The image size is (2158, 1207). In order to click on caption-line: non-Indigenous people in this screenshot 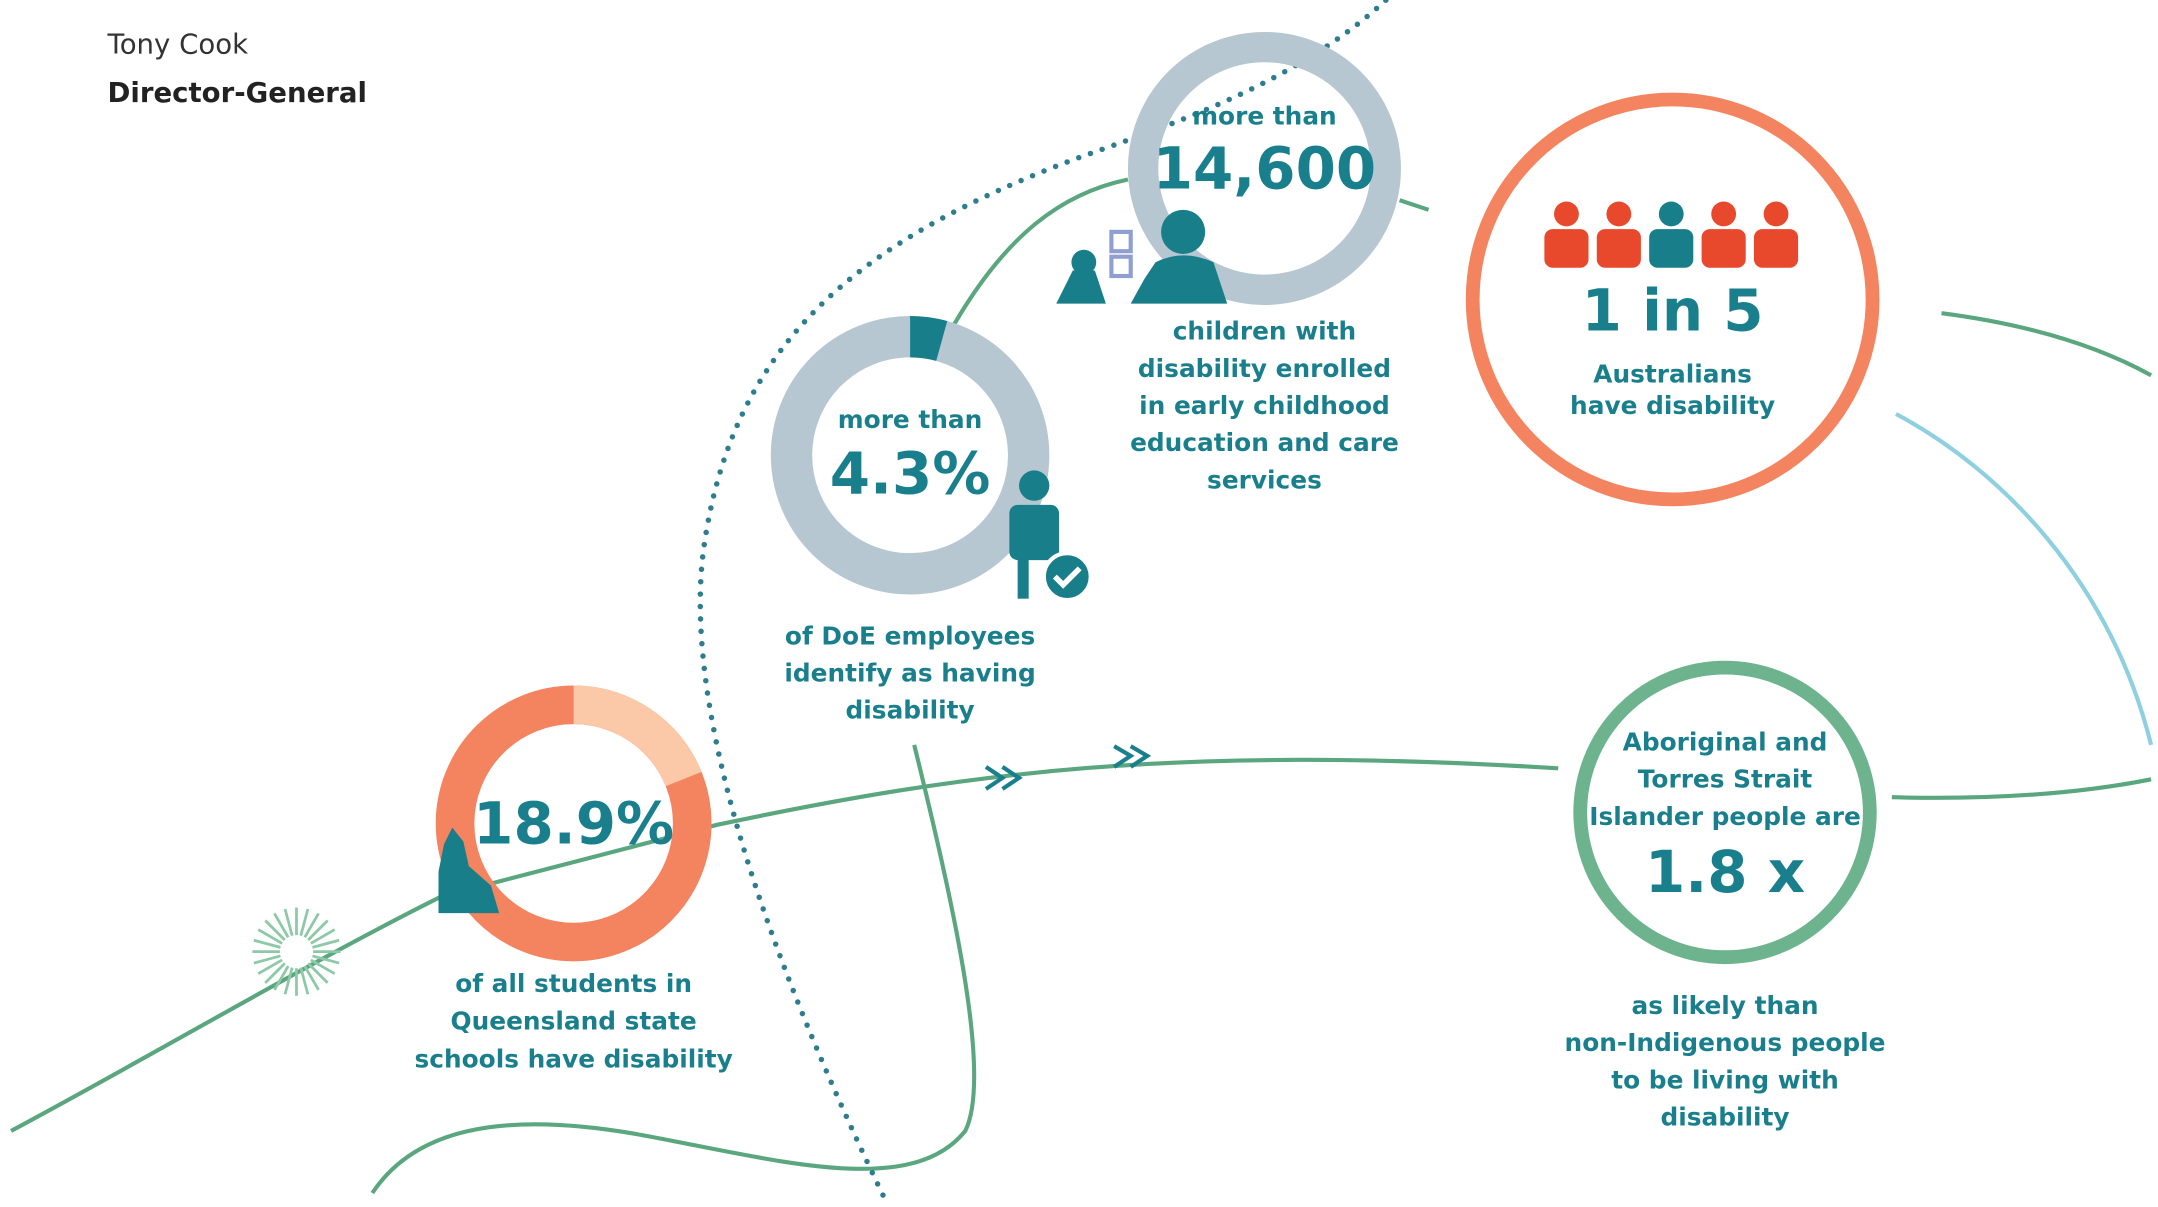, I will do `click(1725, 1042)`.